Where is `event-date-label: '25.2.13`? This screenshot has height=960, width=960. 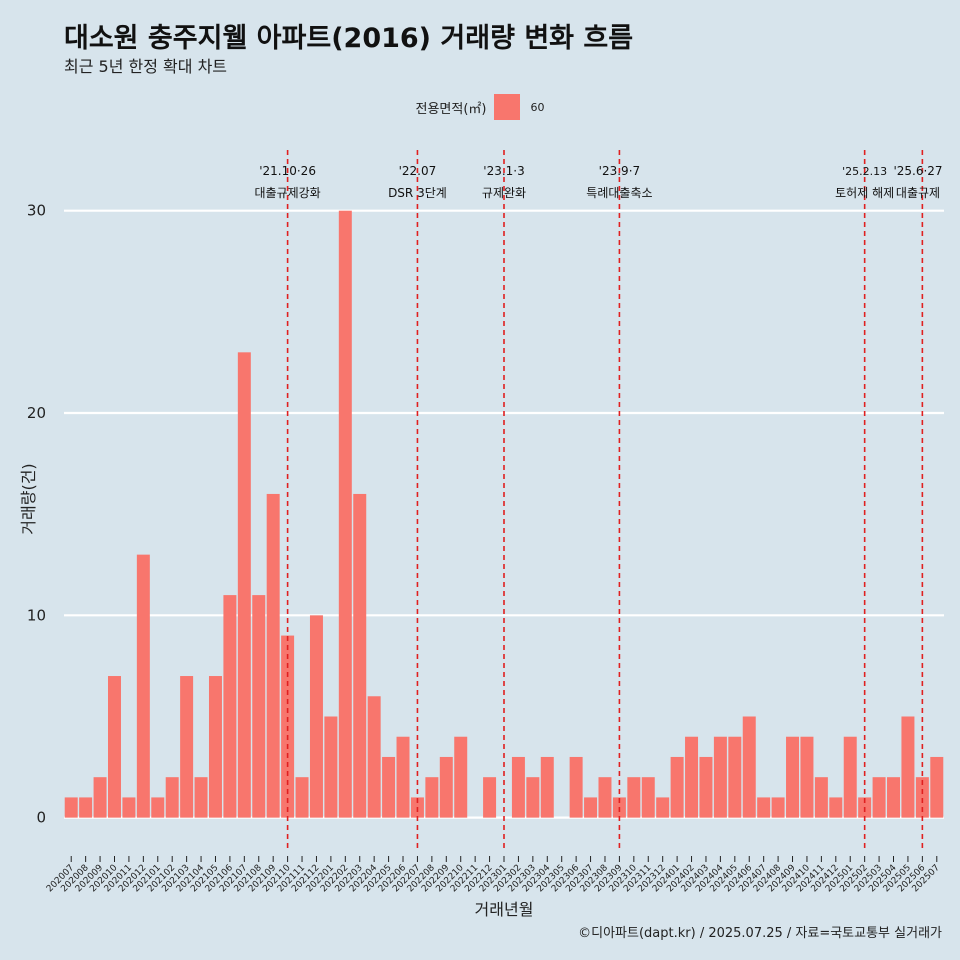 event-date-label: '25.2.13 is located at coordinates (864, 171).